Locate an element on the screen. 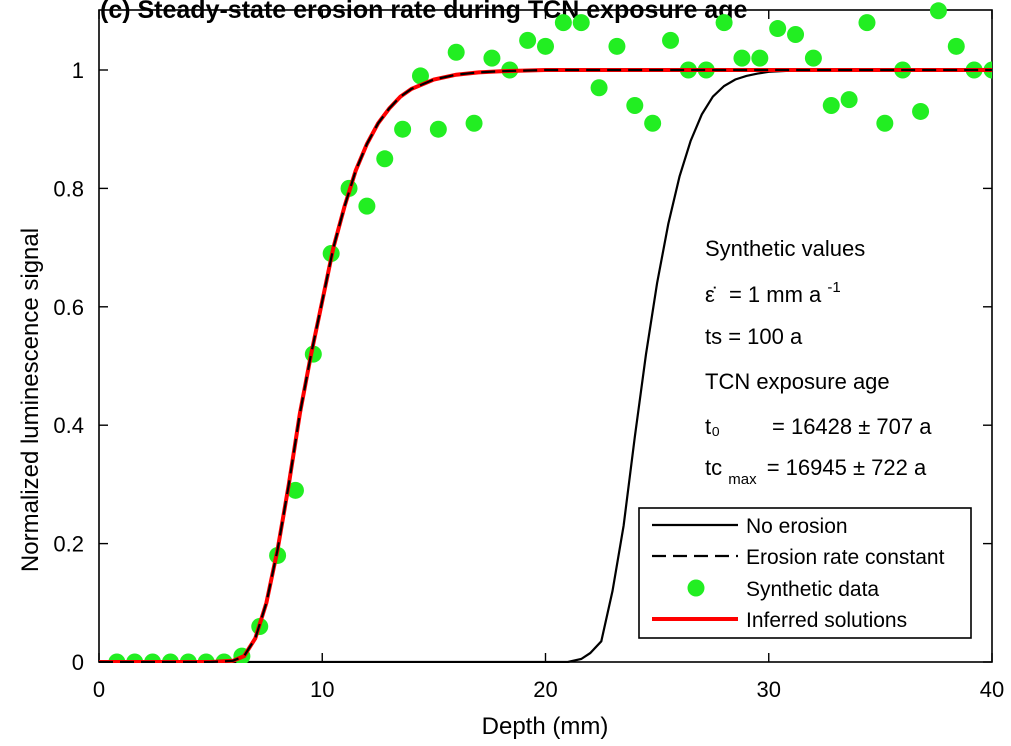  erosion-exponent: -1 is located at coordinates (833, 287).